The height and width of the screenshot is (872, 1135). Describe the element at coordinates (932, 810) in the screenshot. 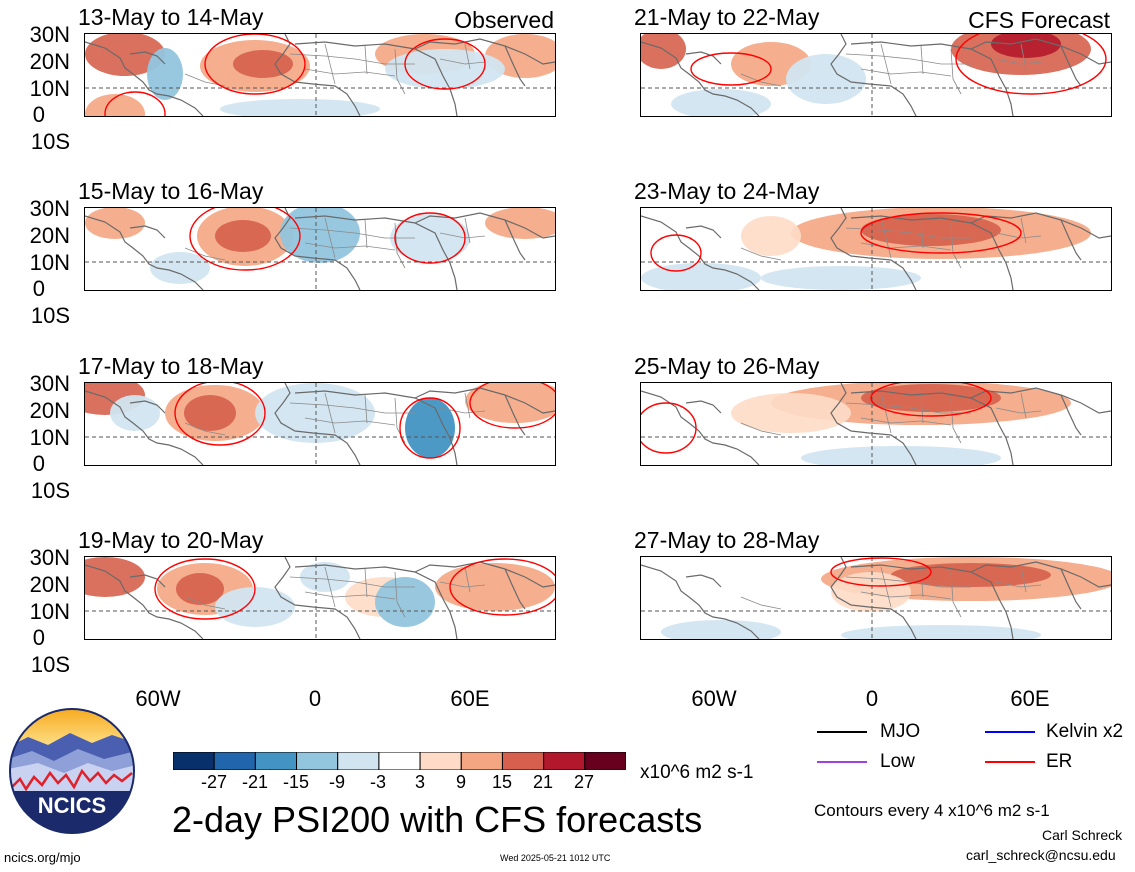

I see `contours-note: Contours every 4 x10^6 m2 s-1` at that location.